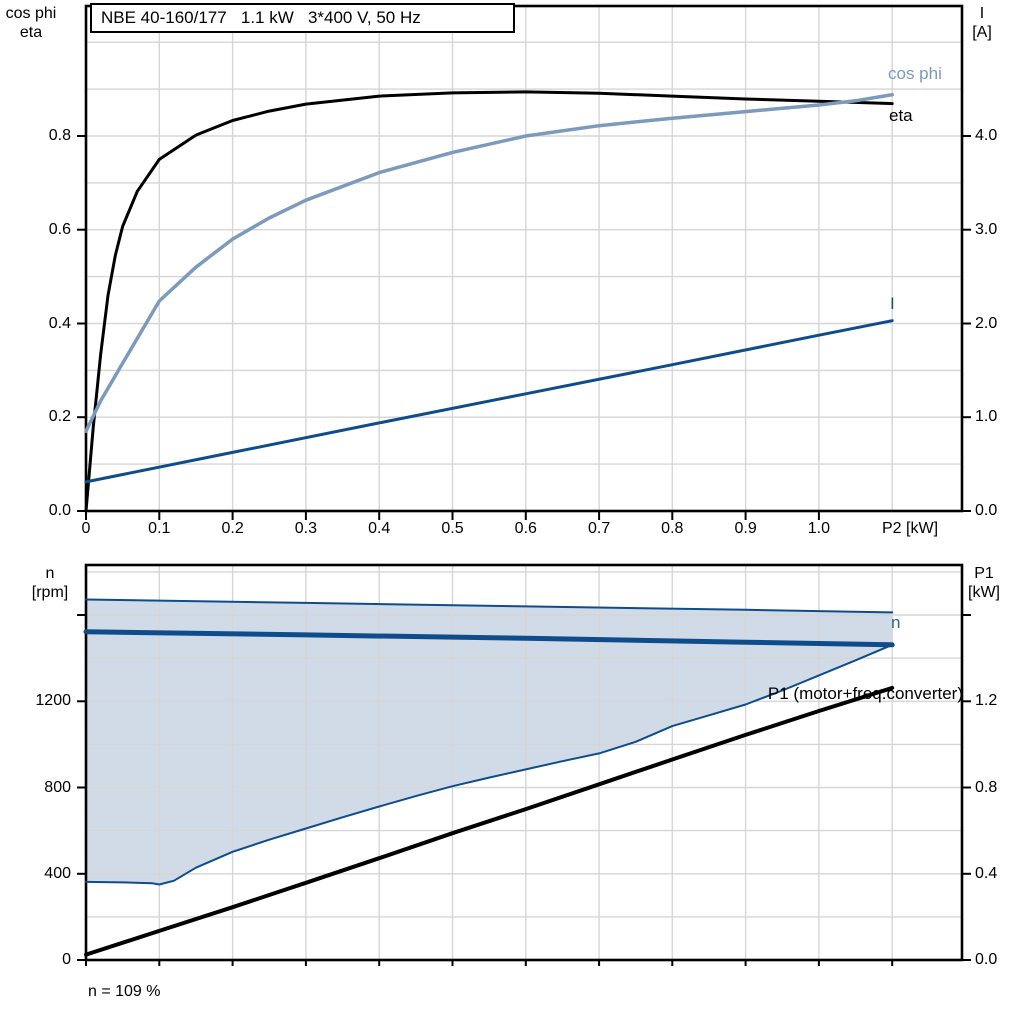  I want to click on tick-label: 2.0, so click(986, 323).